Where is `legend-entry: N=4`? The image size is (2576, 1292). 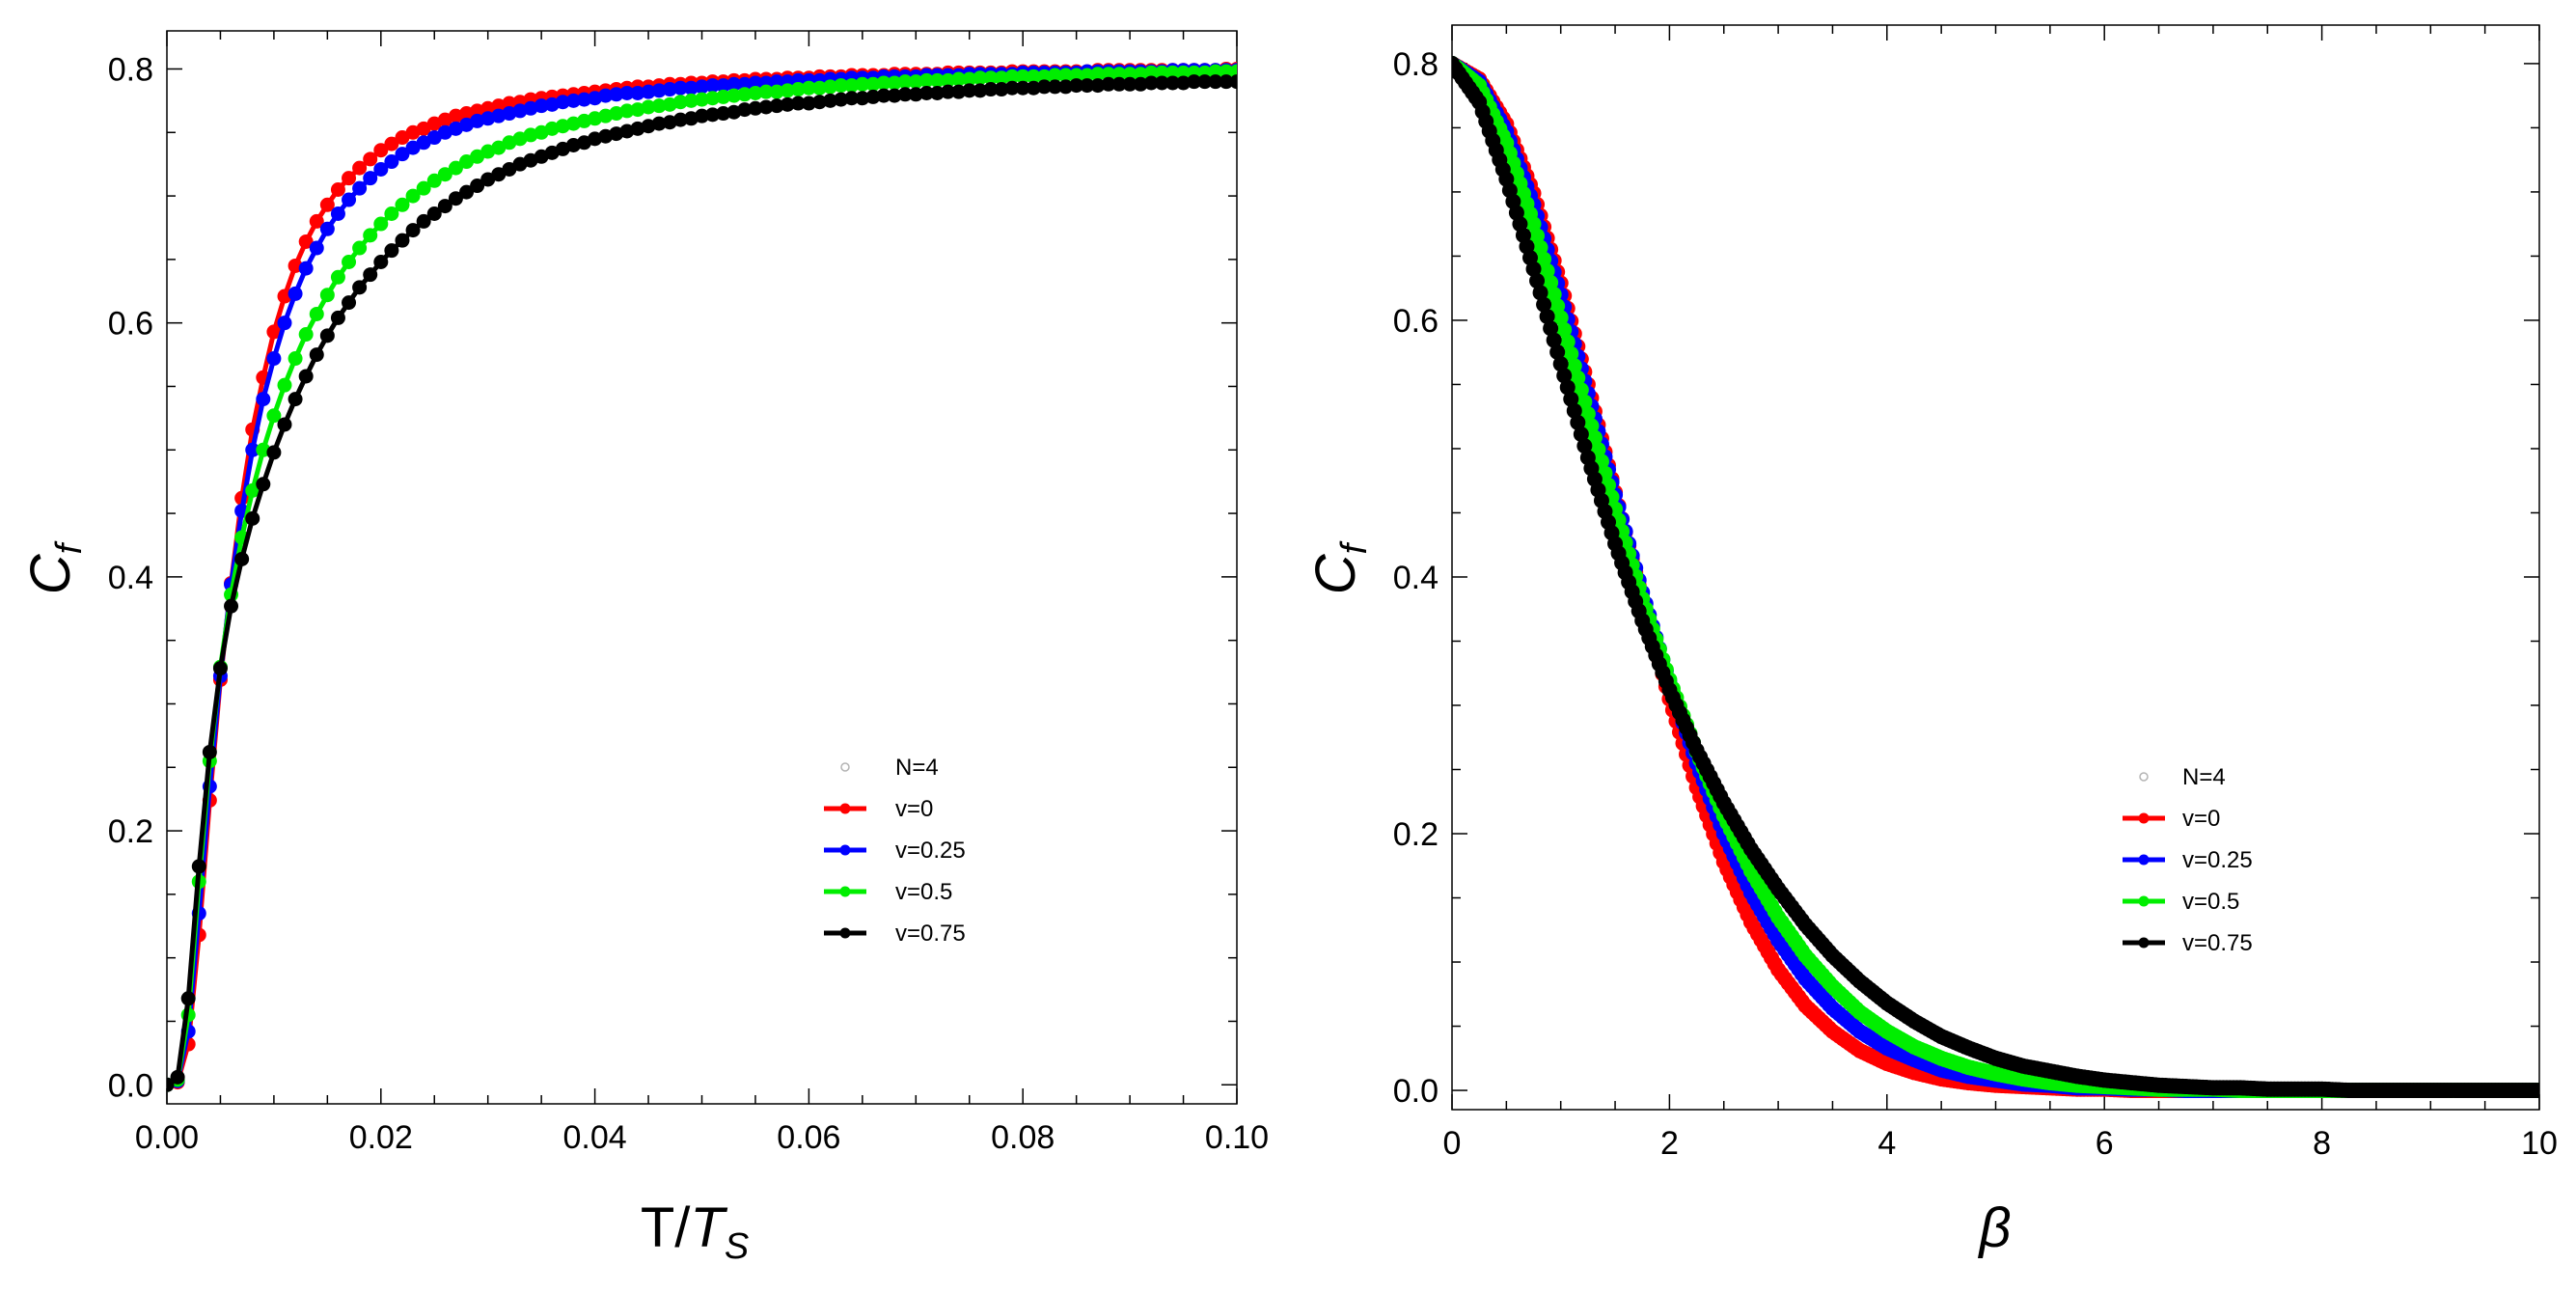
legend-entry: N=4 is located at coordinates (2182, 777).